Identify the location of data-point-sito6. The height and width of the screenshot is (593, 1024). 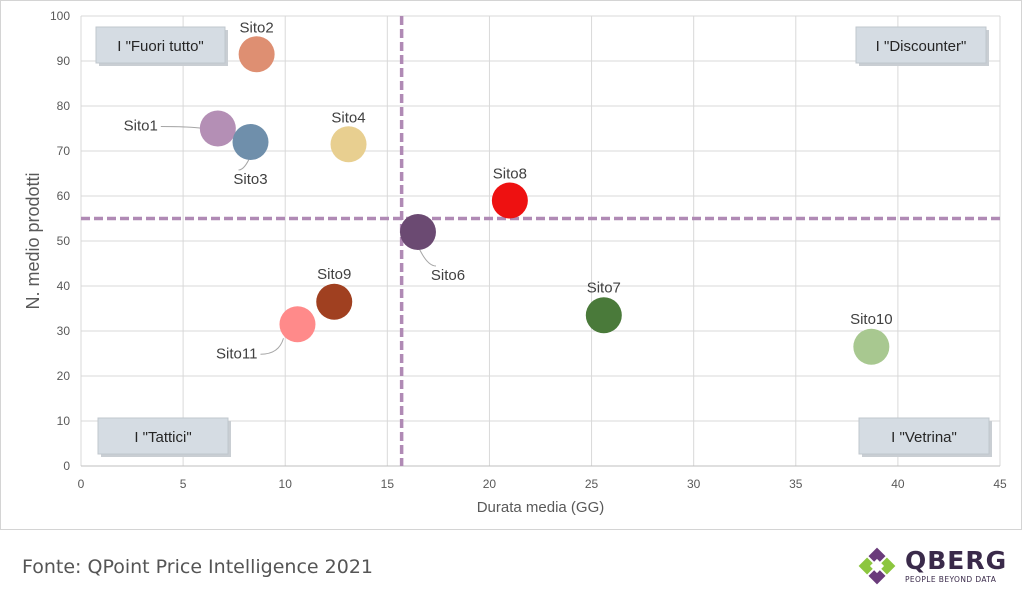
(417, 232).